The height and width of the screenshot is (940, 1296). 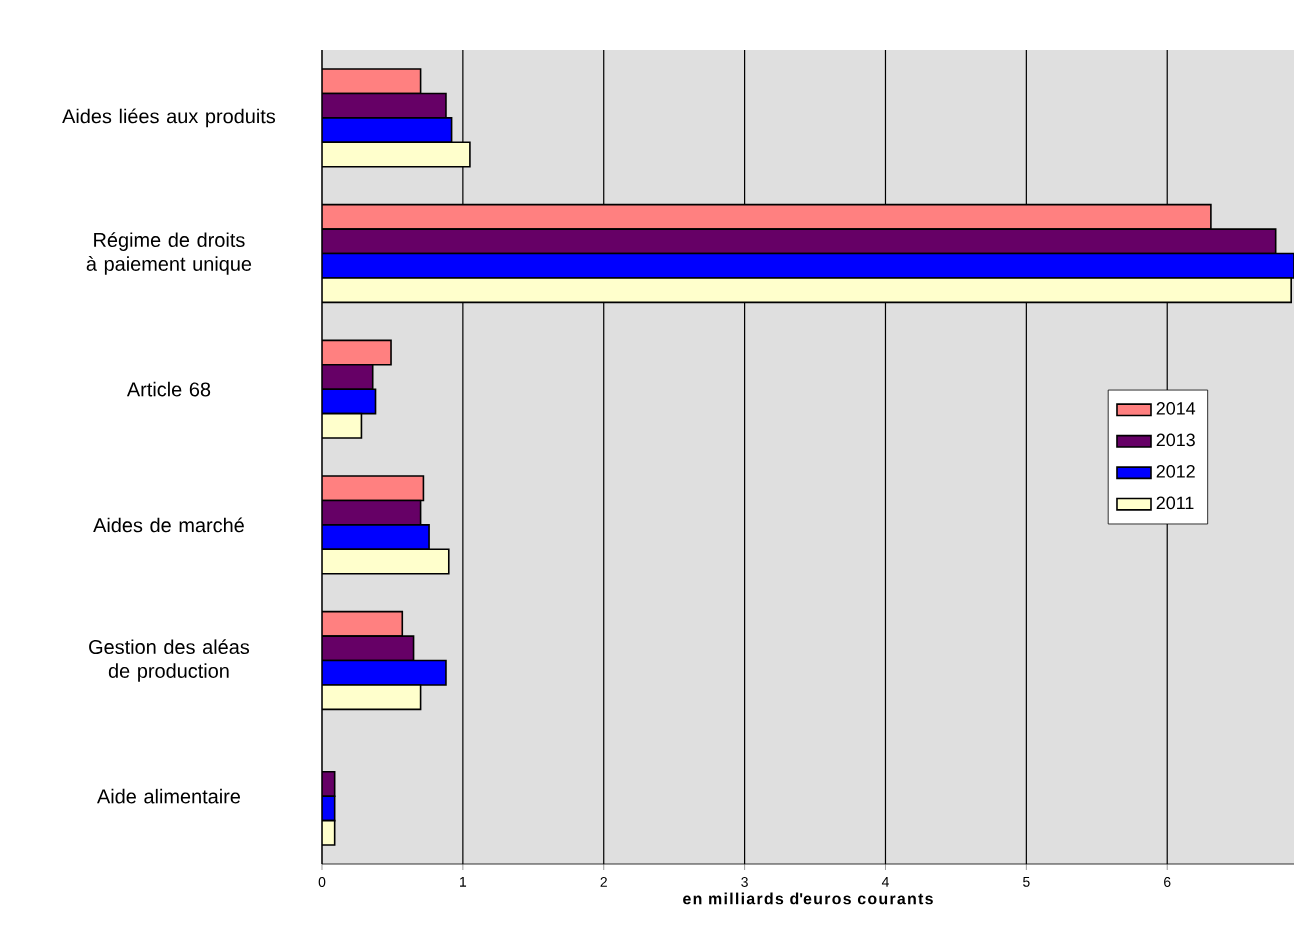 I want to click on y-tick-label: Gestion des aléas de production, so click(x=169, y=660).